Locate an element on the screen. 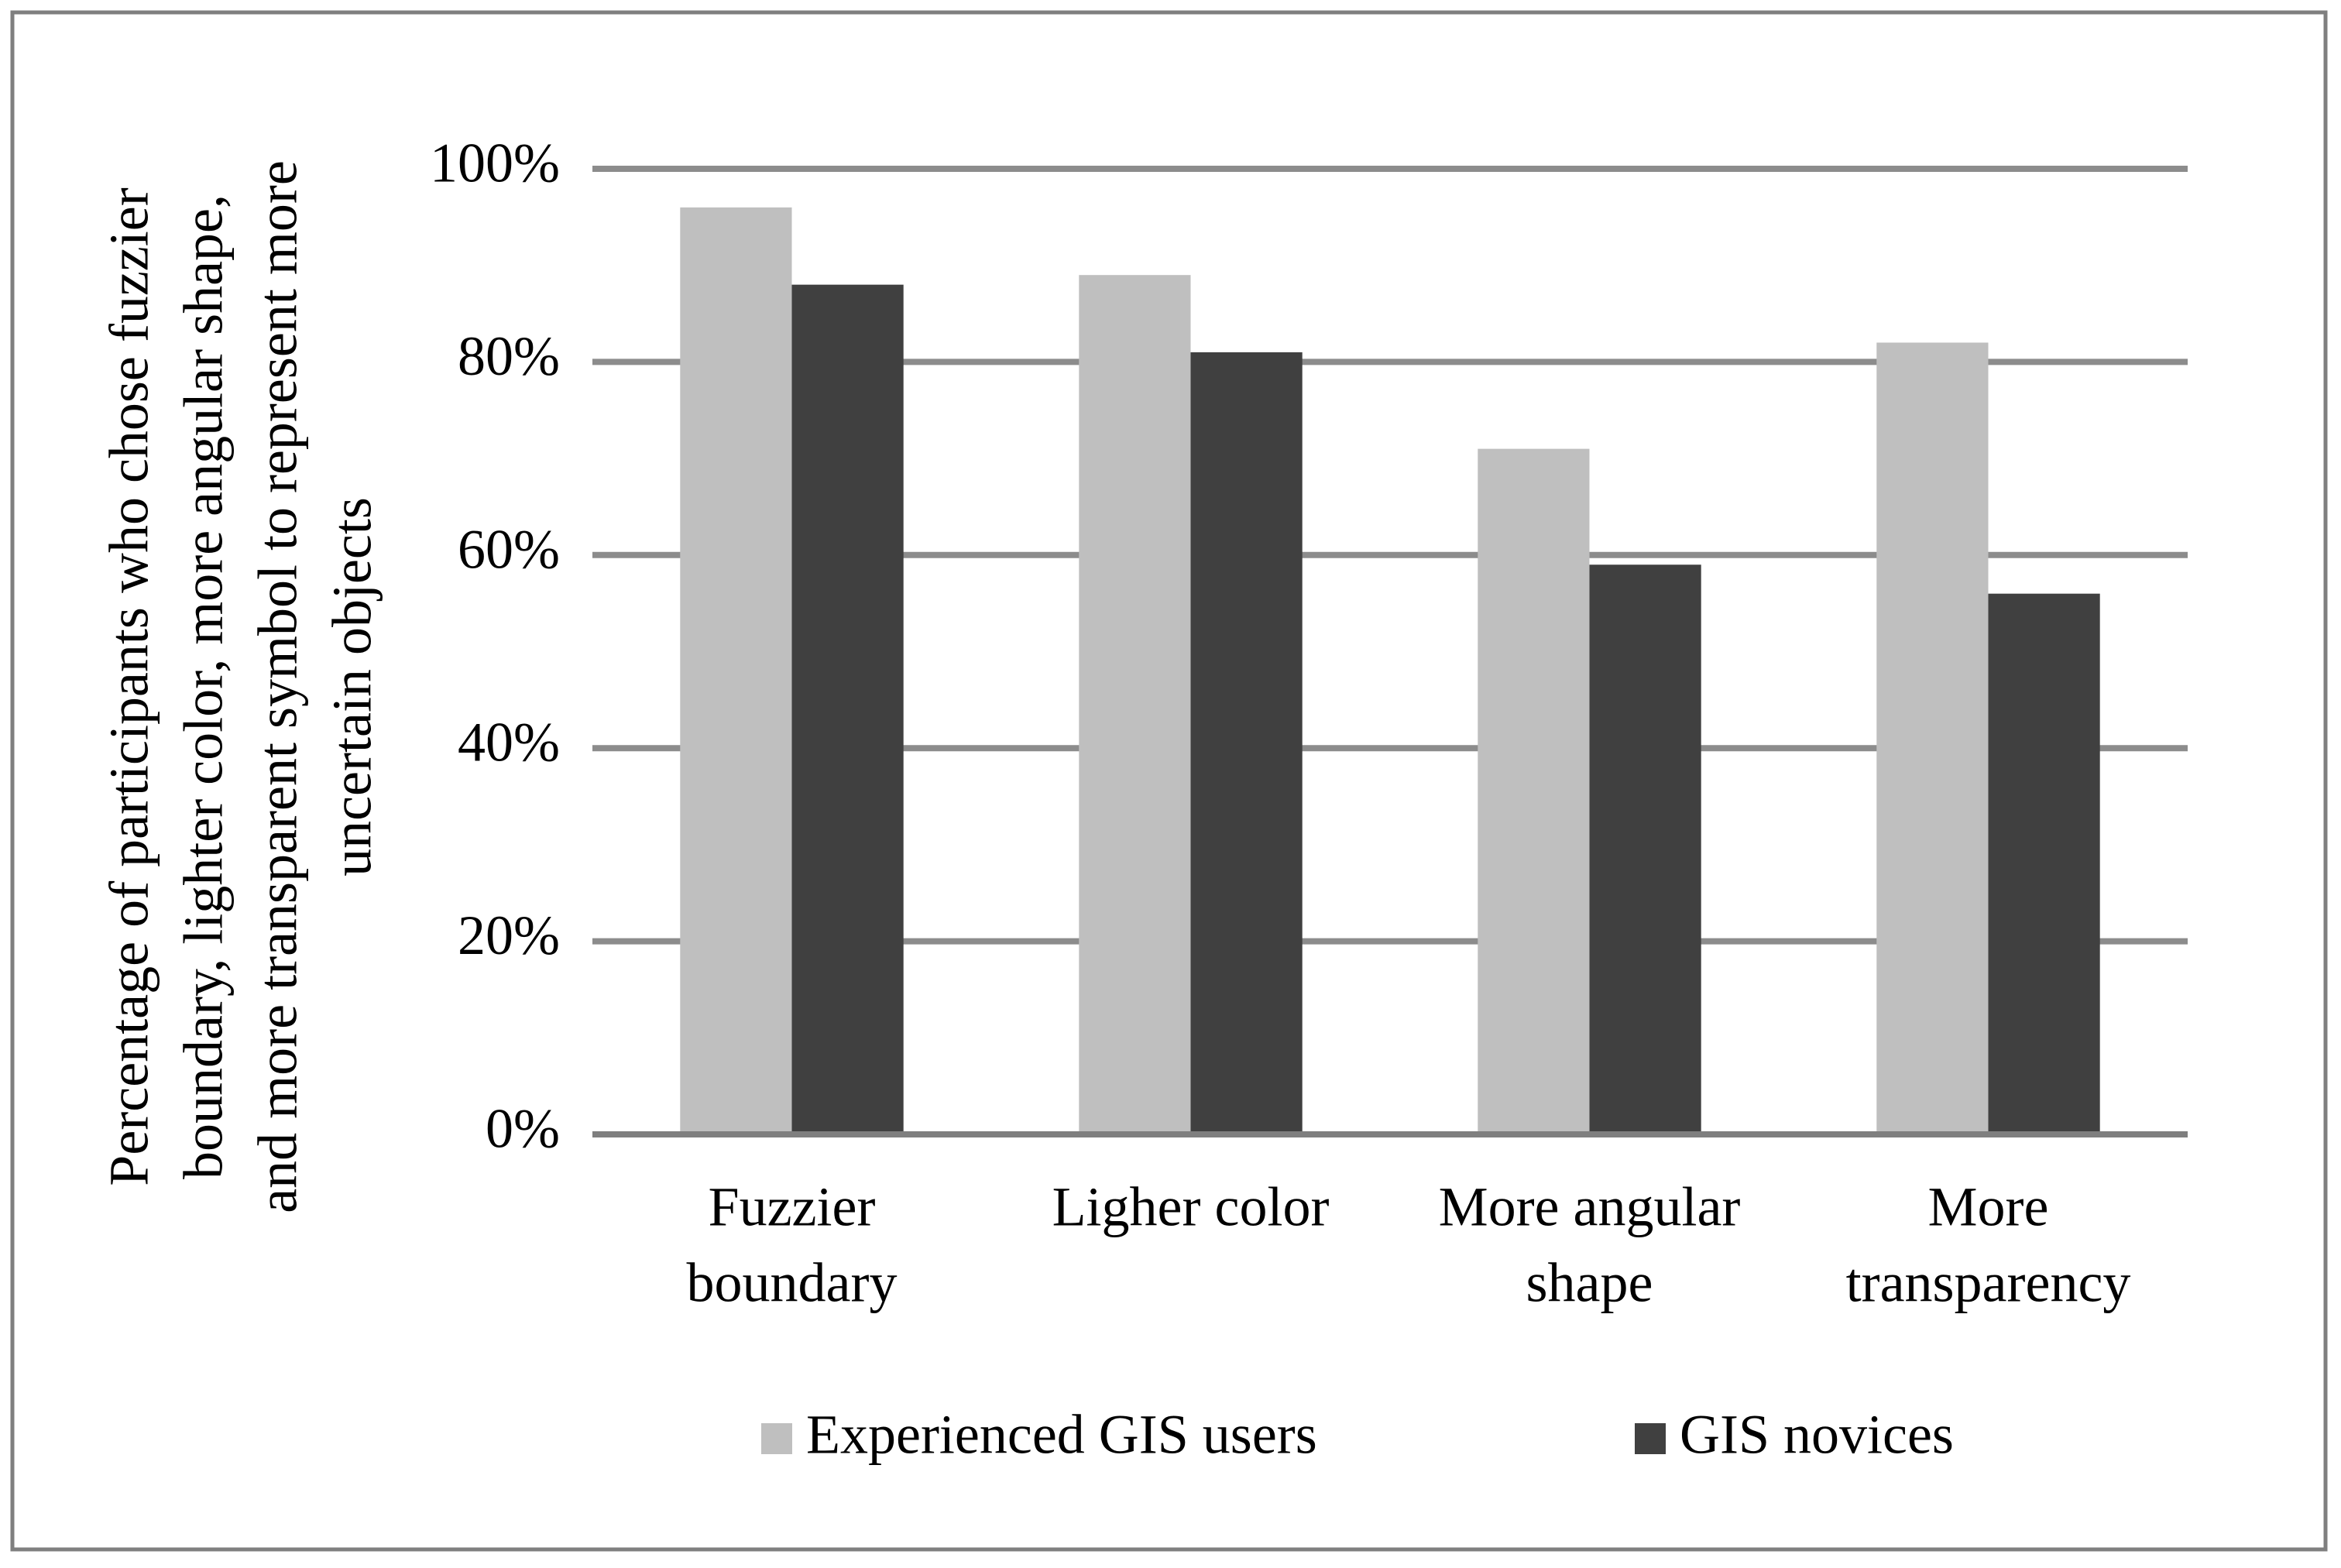  y-tick-label: 100% is located at coordinates (495, 163).